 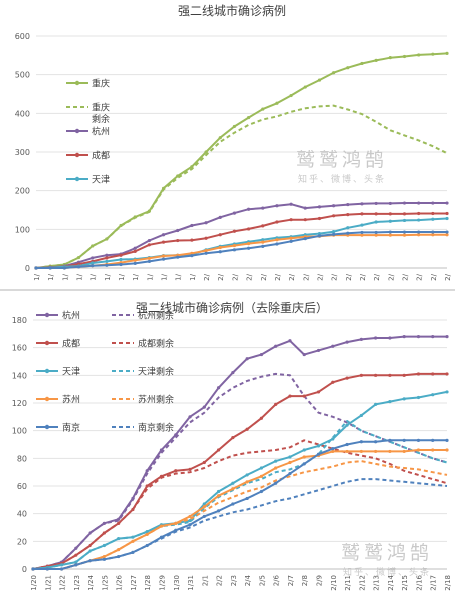 I want to click on x-tick-label: 2/10, so click(x=334, y=583).